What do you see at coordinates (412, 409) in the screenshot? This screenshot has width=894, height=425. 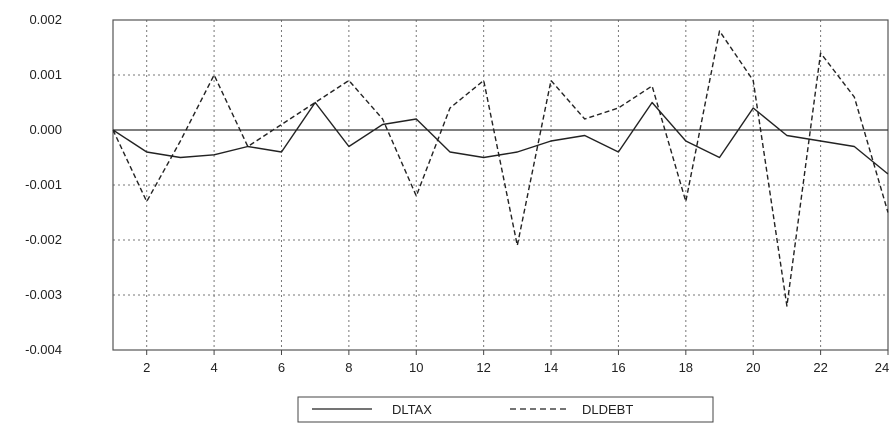 I see `legend-label-dltax: DLTAX` at bounding box center [412, 409].